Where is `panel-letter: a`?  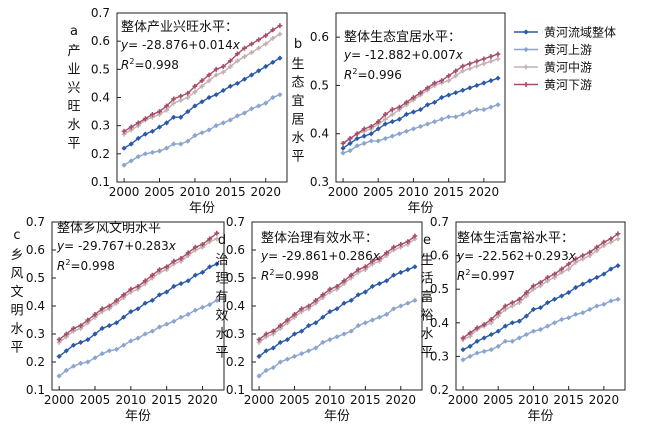
panel-letter: a is located at coordinates (74, 31).